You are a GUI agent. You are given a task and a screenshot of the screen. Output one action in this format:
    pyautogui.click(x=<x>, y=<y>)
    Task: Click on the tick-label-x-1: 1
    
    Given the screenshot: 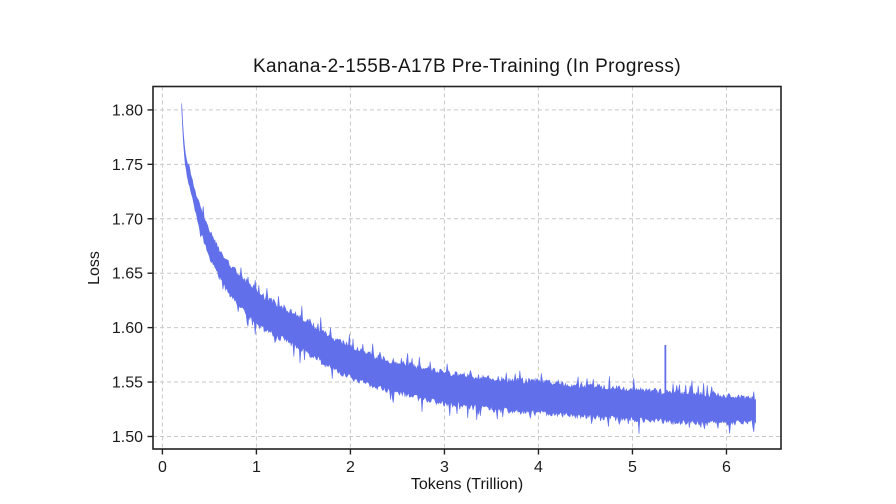 What is the action you would take?
    pyautogui.click(x=256, y=467)
    